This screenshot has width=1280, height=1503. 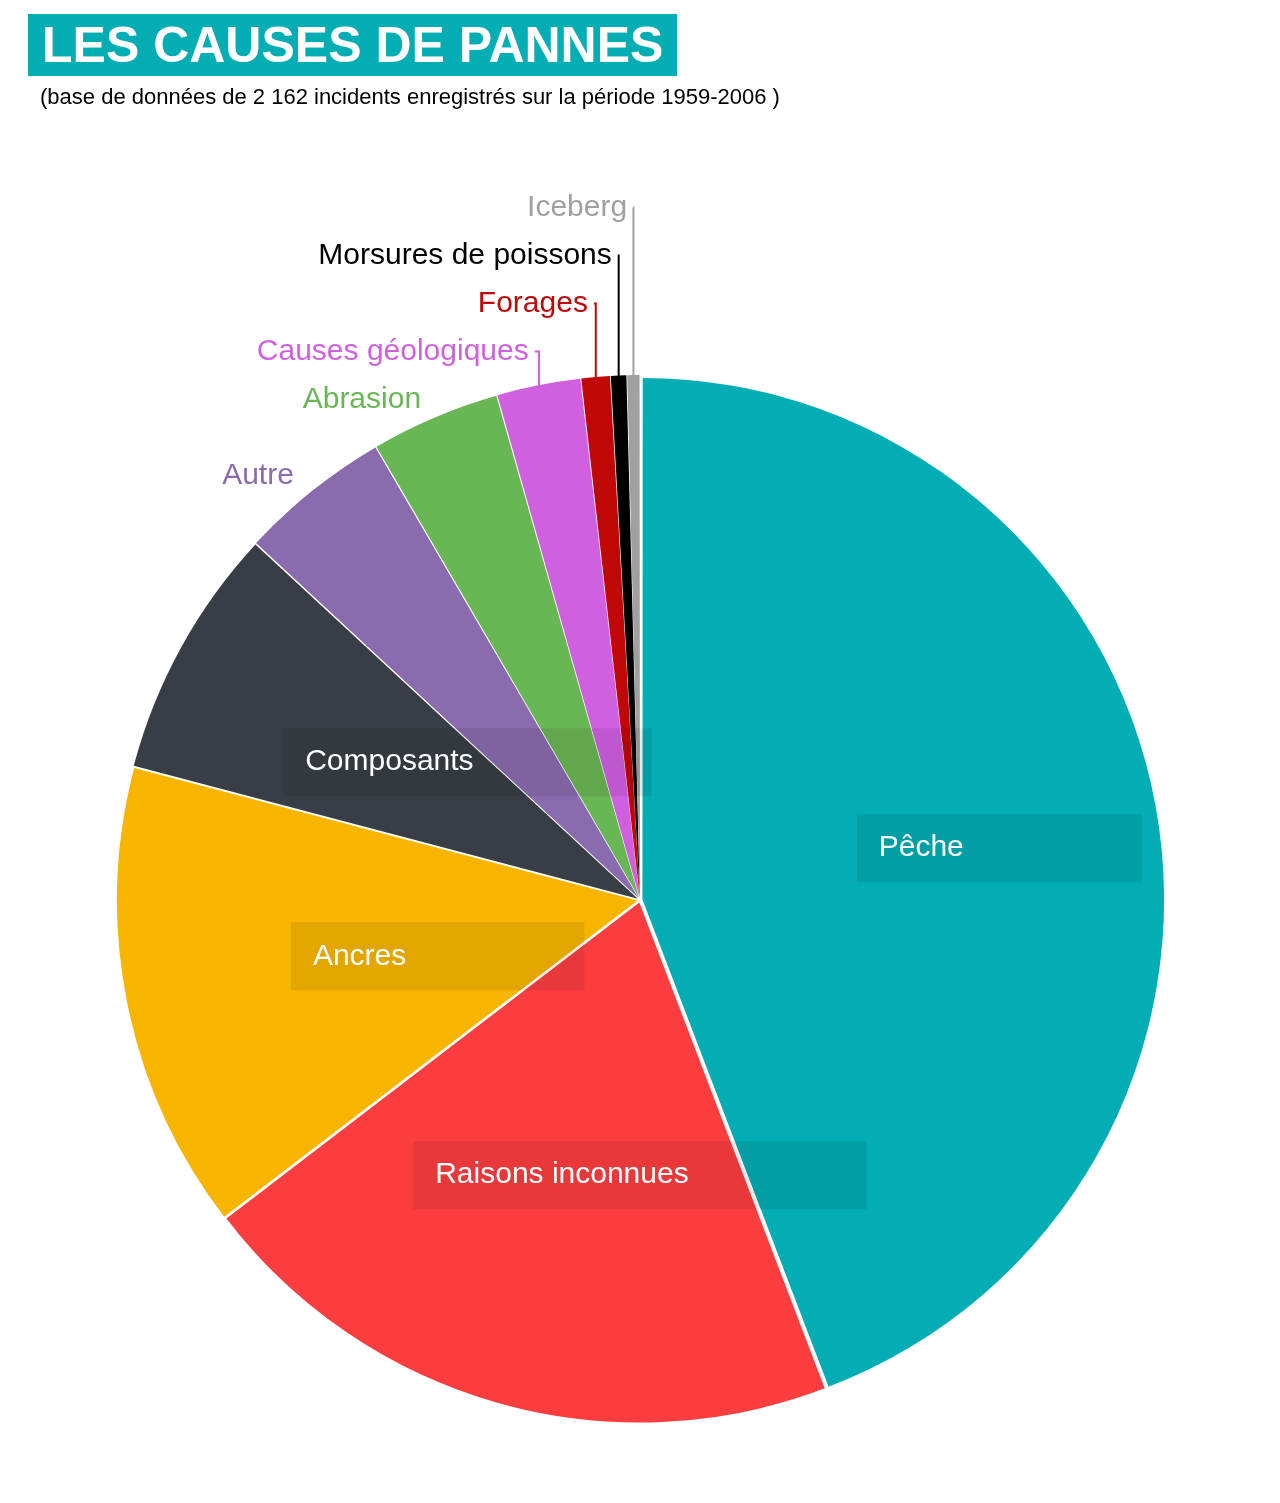 I want to click on slice-label: Composants, so click(x=389, y=760).